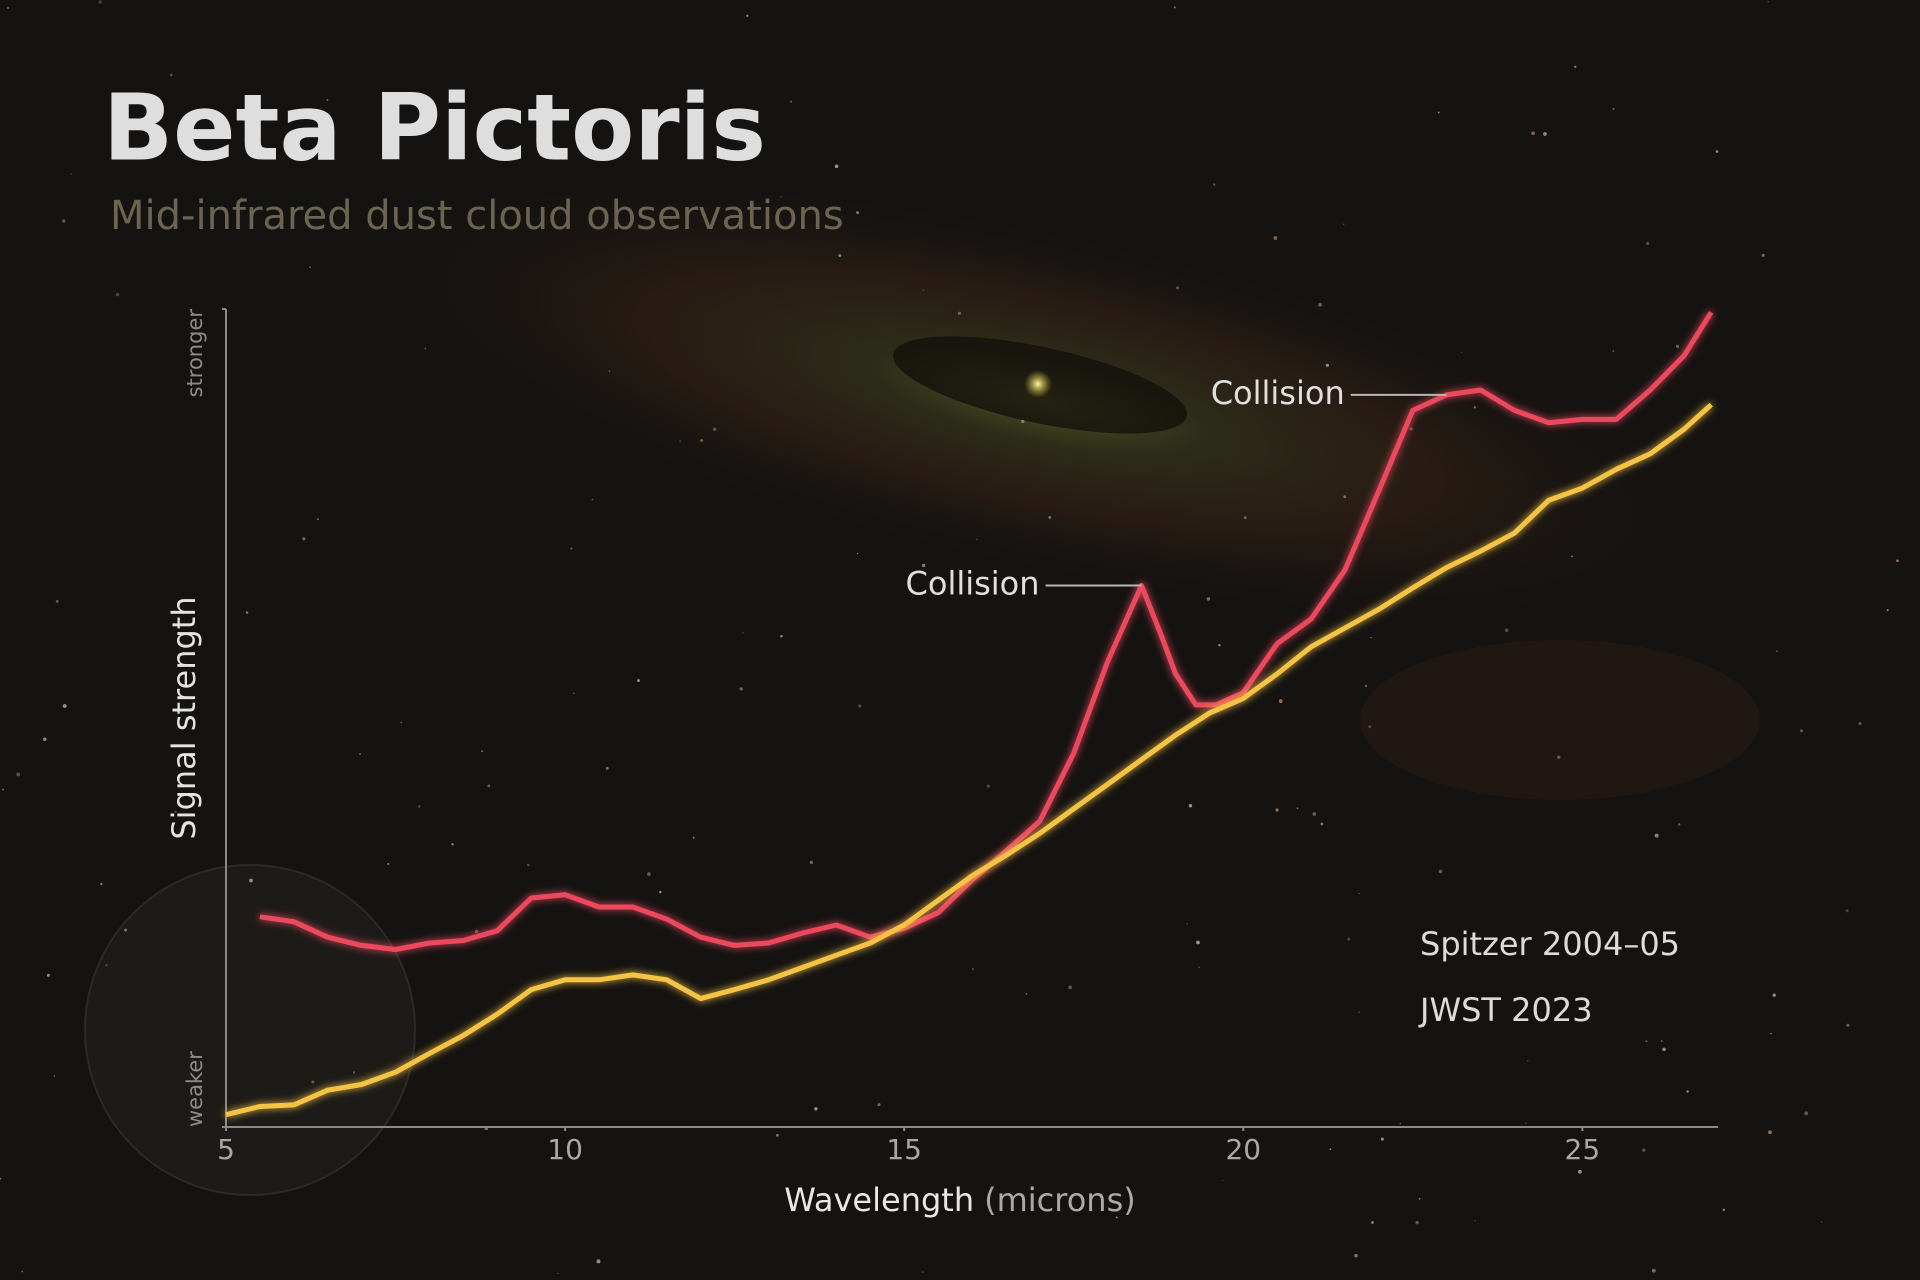 Image resolution: width=1920 pixels, height=1280 pixels. What do you see at coordinates (565, 1149) in the screenshot?
I see `x-tick-label: 10` at bounding box center [565, 1149].